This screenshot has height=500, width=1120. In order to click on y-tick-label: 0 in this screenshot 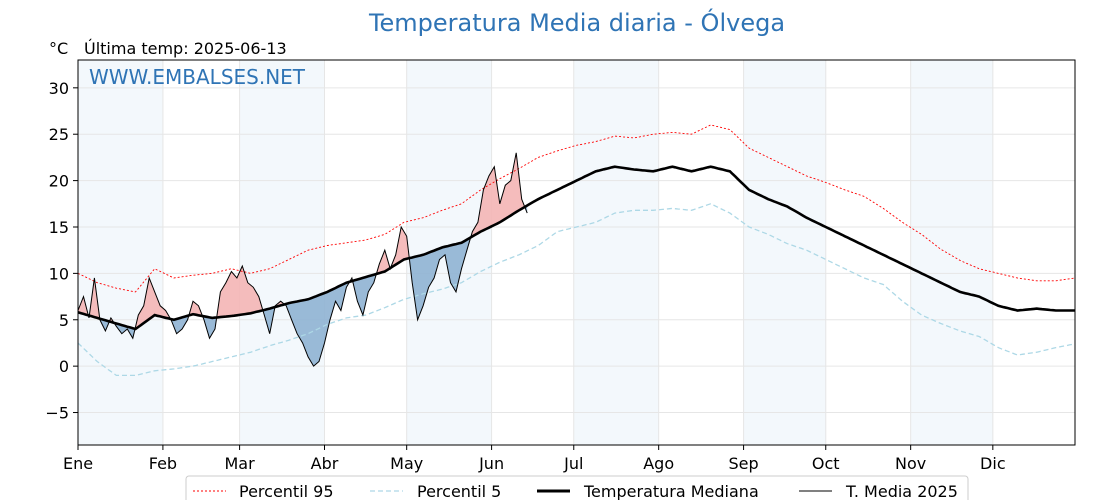, I will do `click(64, 366)`.